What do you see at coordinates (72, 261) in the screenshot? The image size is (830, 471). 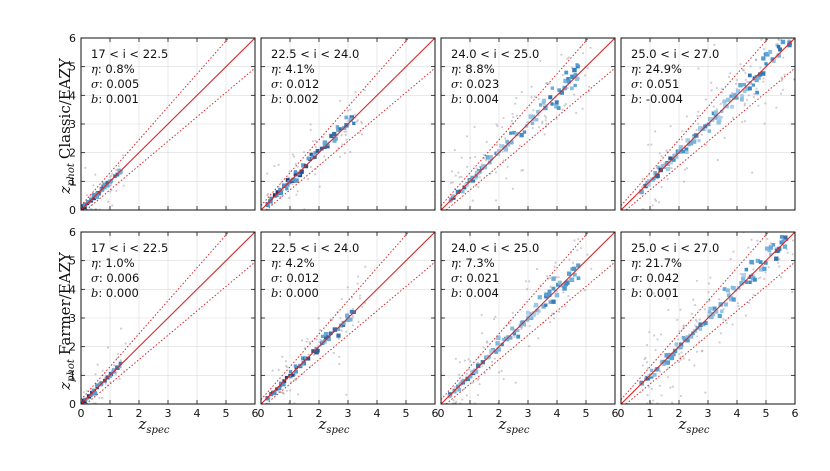 I see `y-tick-label: 5` at bounding box center [72, 261].